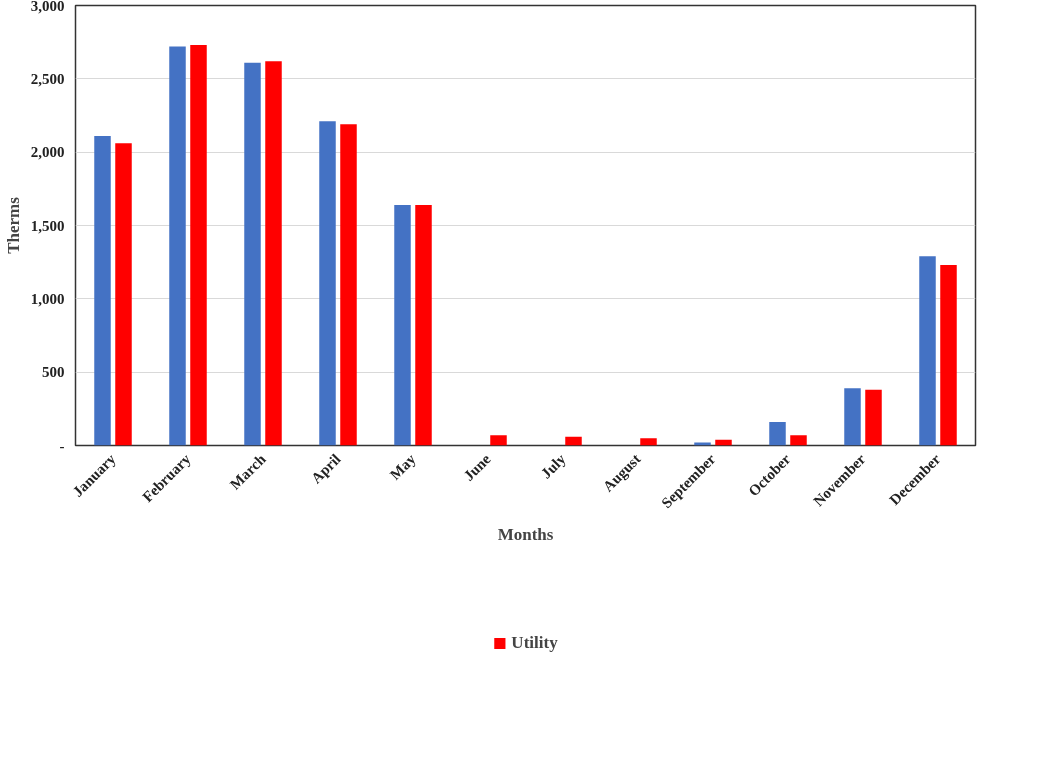 The image size is (1060, 760). Describe the element at coordinates (13, 225) in the screenshot. I see `y-axis-title: Therms` at that location.